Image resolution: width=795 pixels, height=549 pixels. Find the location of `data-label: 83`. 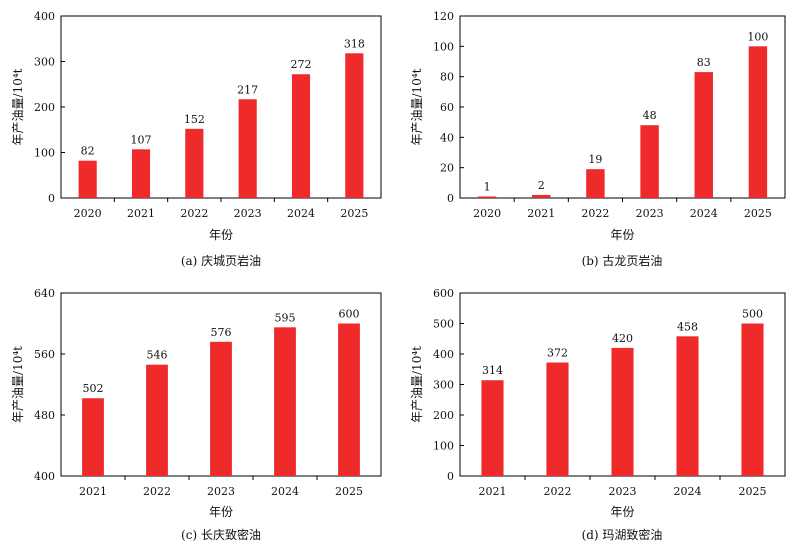

data-label: 83 is located at coordinates (704, 62).